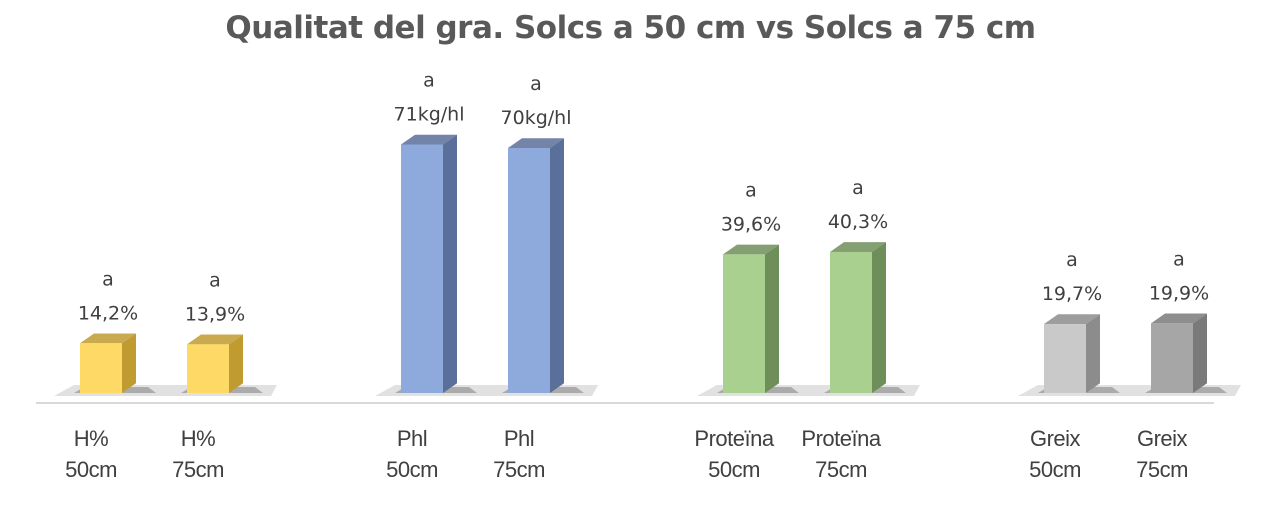 The width and height of the screenshot is (1261, 511). Describe the element at coordinates (536, 118) in the screenshot. I see `data-label-3: 70kg/hl` at that location.